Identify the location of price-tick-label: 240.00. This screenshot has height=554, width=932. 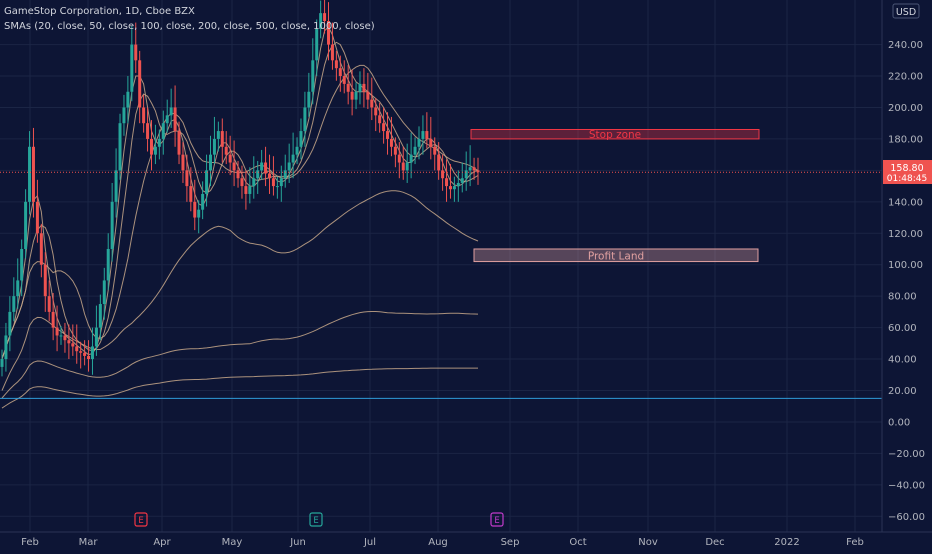
(905, 45).